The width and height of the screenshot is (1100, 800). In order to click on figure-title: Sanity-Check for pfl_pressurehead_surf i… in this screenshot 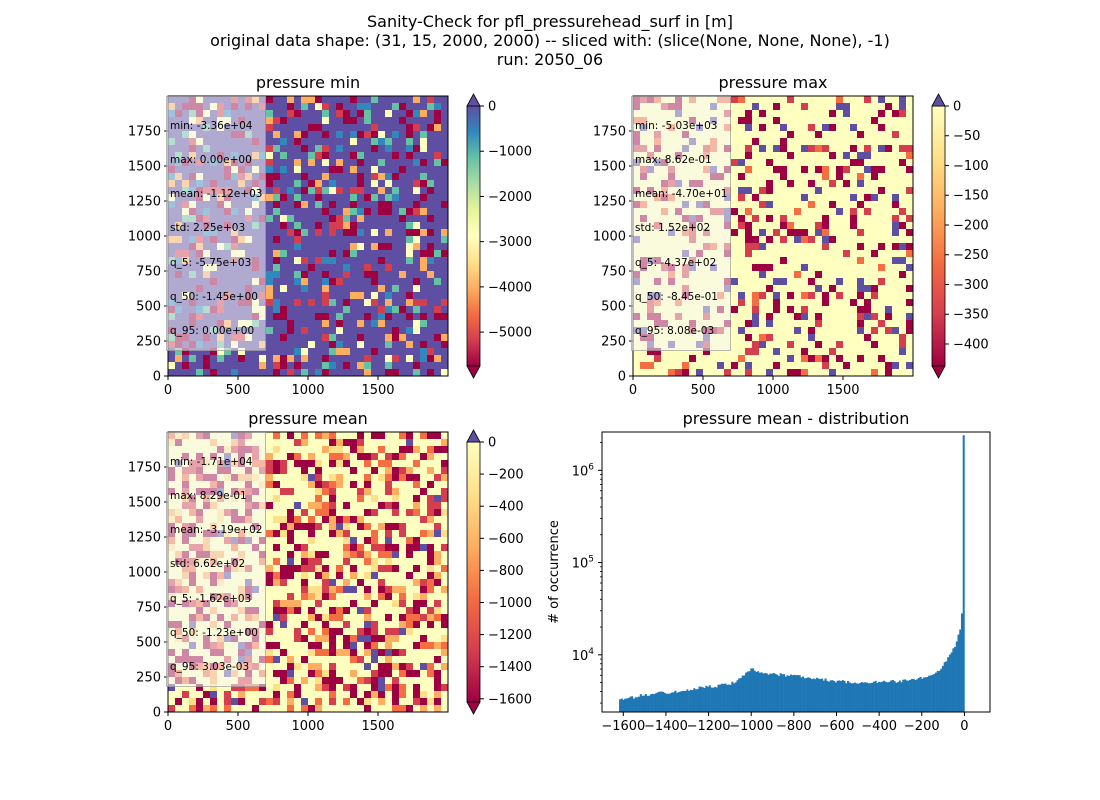, I will do `click(550, 40)`.